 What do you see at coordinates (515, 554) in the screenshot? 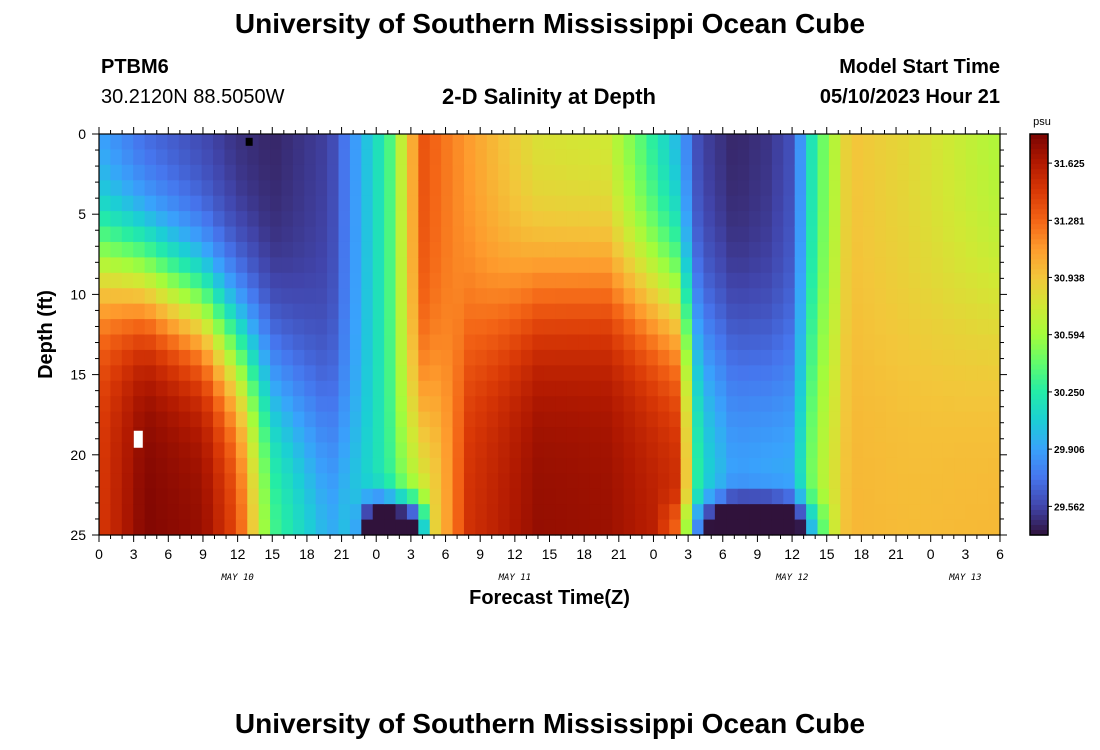
I see `x-tick-label: 12` at bounding box center [515, 554].